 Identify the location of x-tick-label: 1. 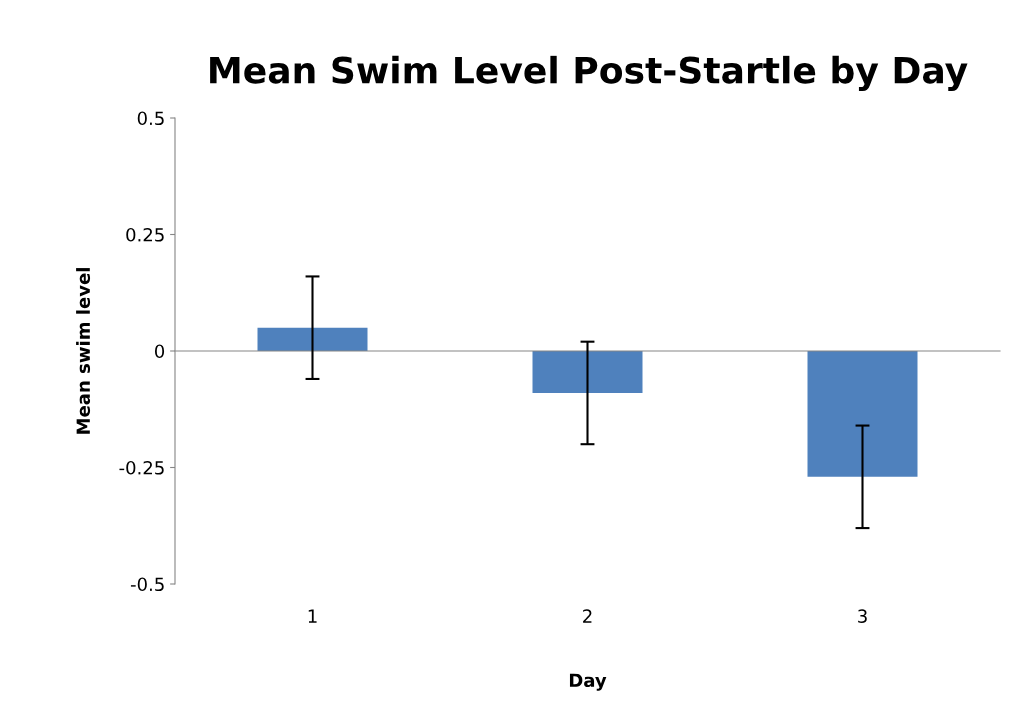
(312, 616).